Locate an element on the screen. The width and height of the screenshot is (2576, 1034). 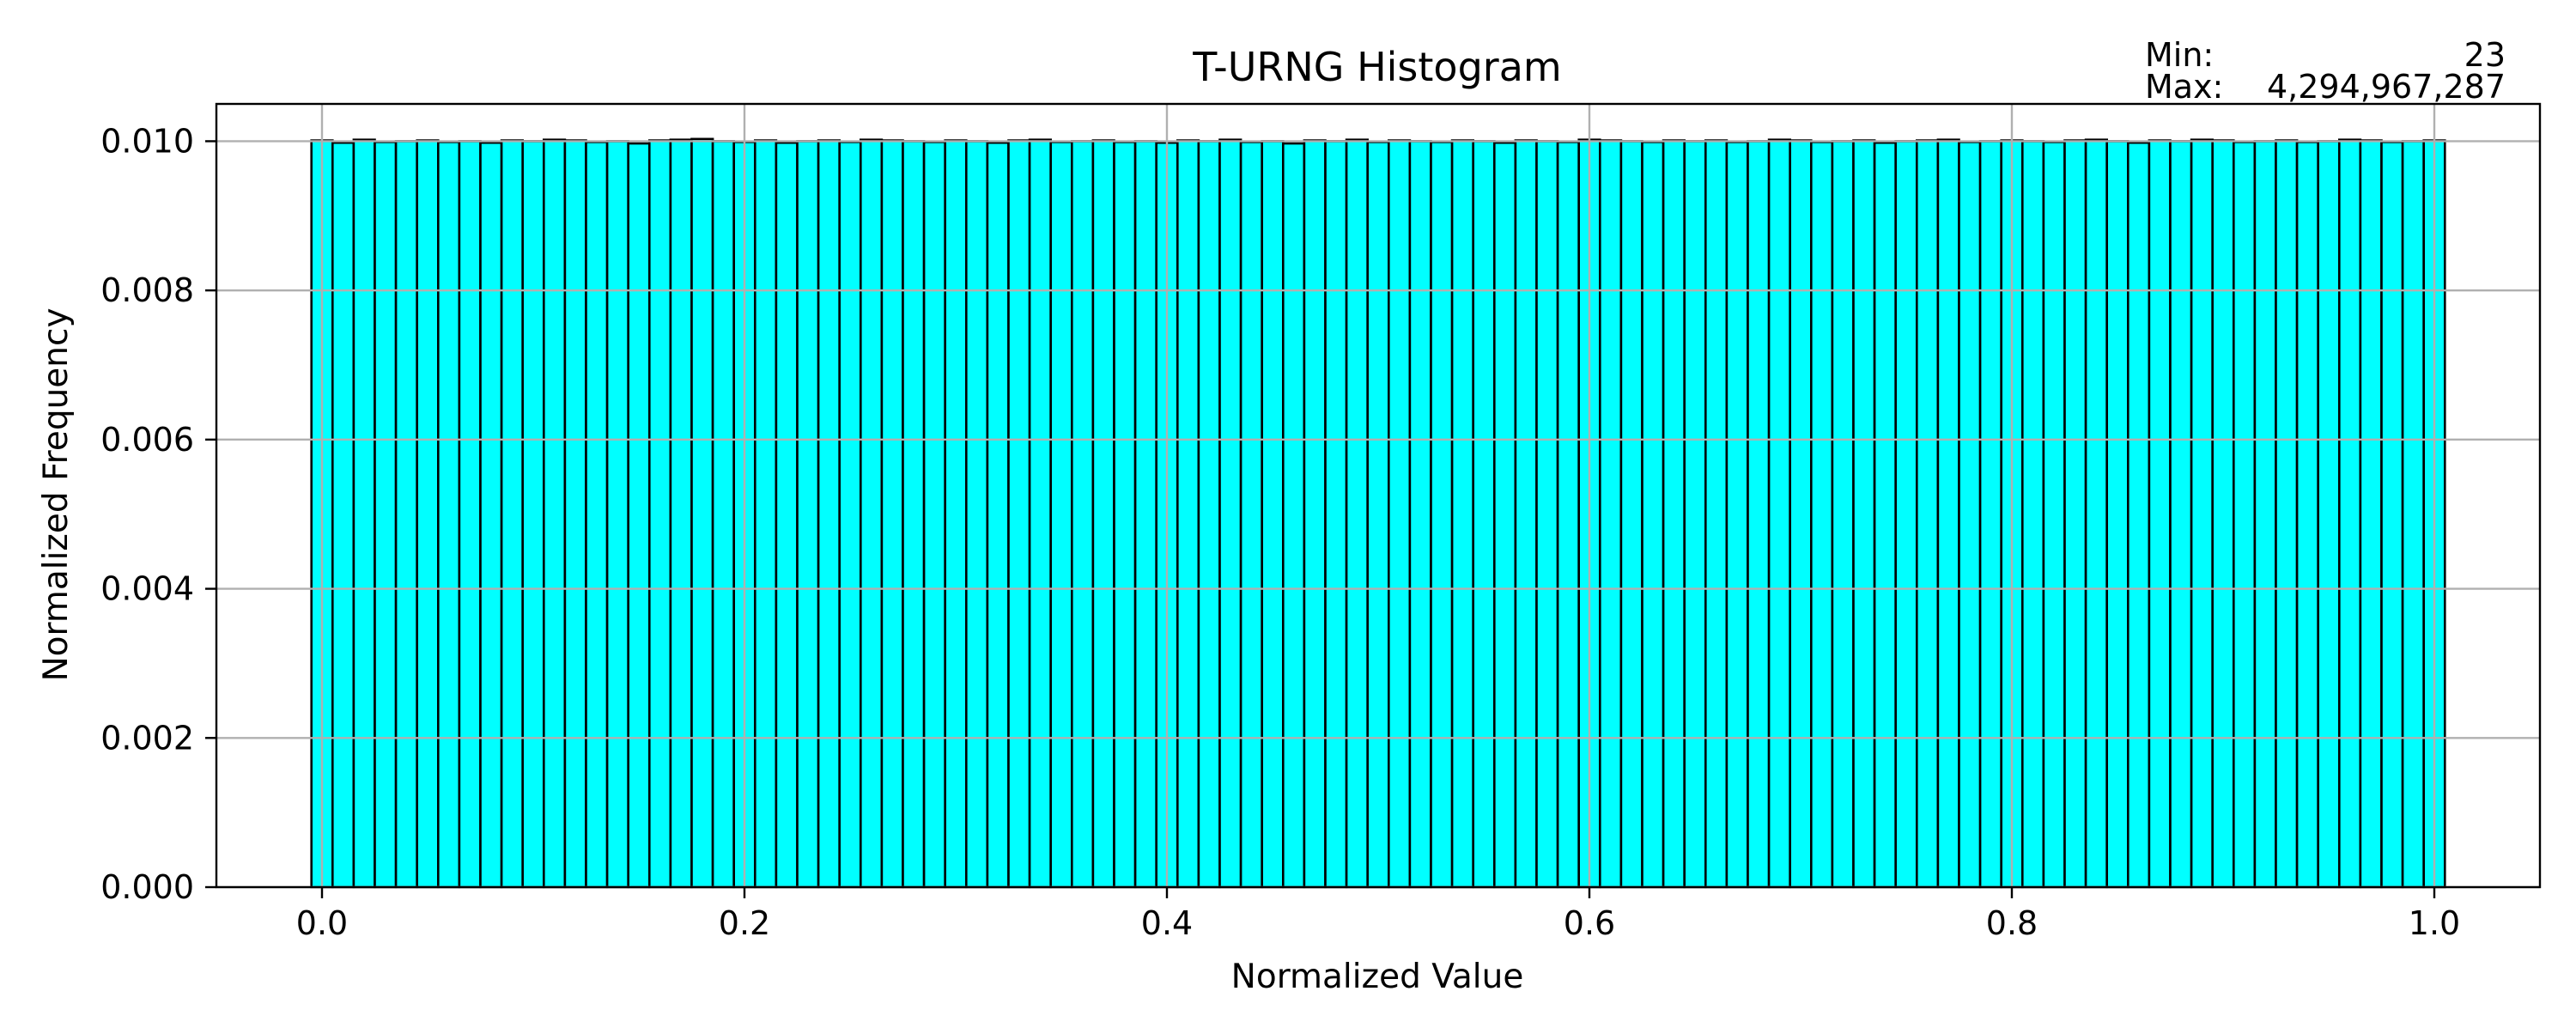
y-tick-label: 0.010 is located at coordinates (147, 141).